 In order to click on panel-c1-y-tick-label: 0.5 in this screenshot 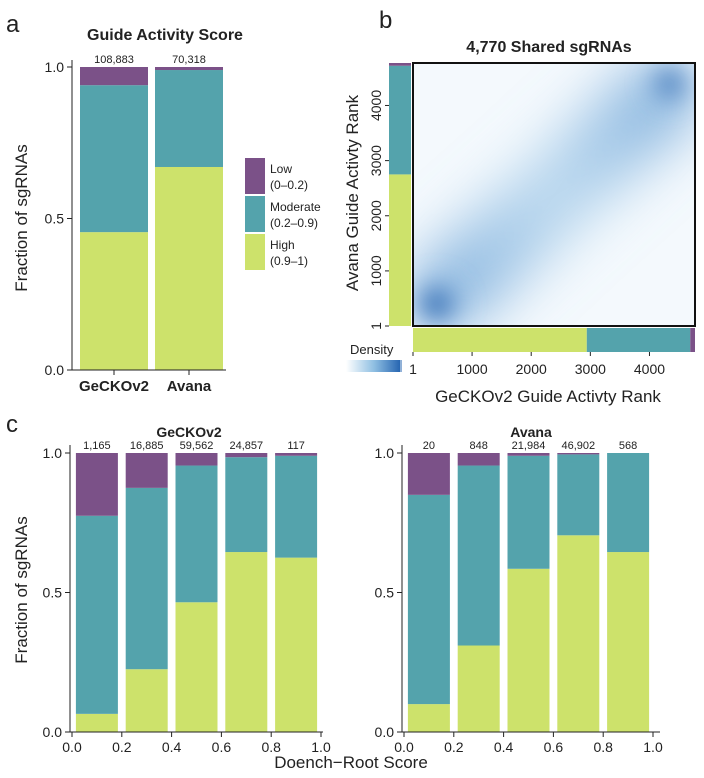, I will do `click(53, 593)`.